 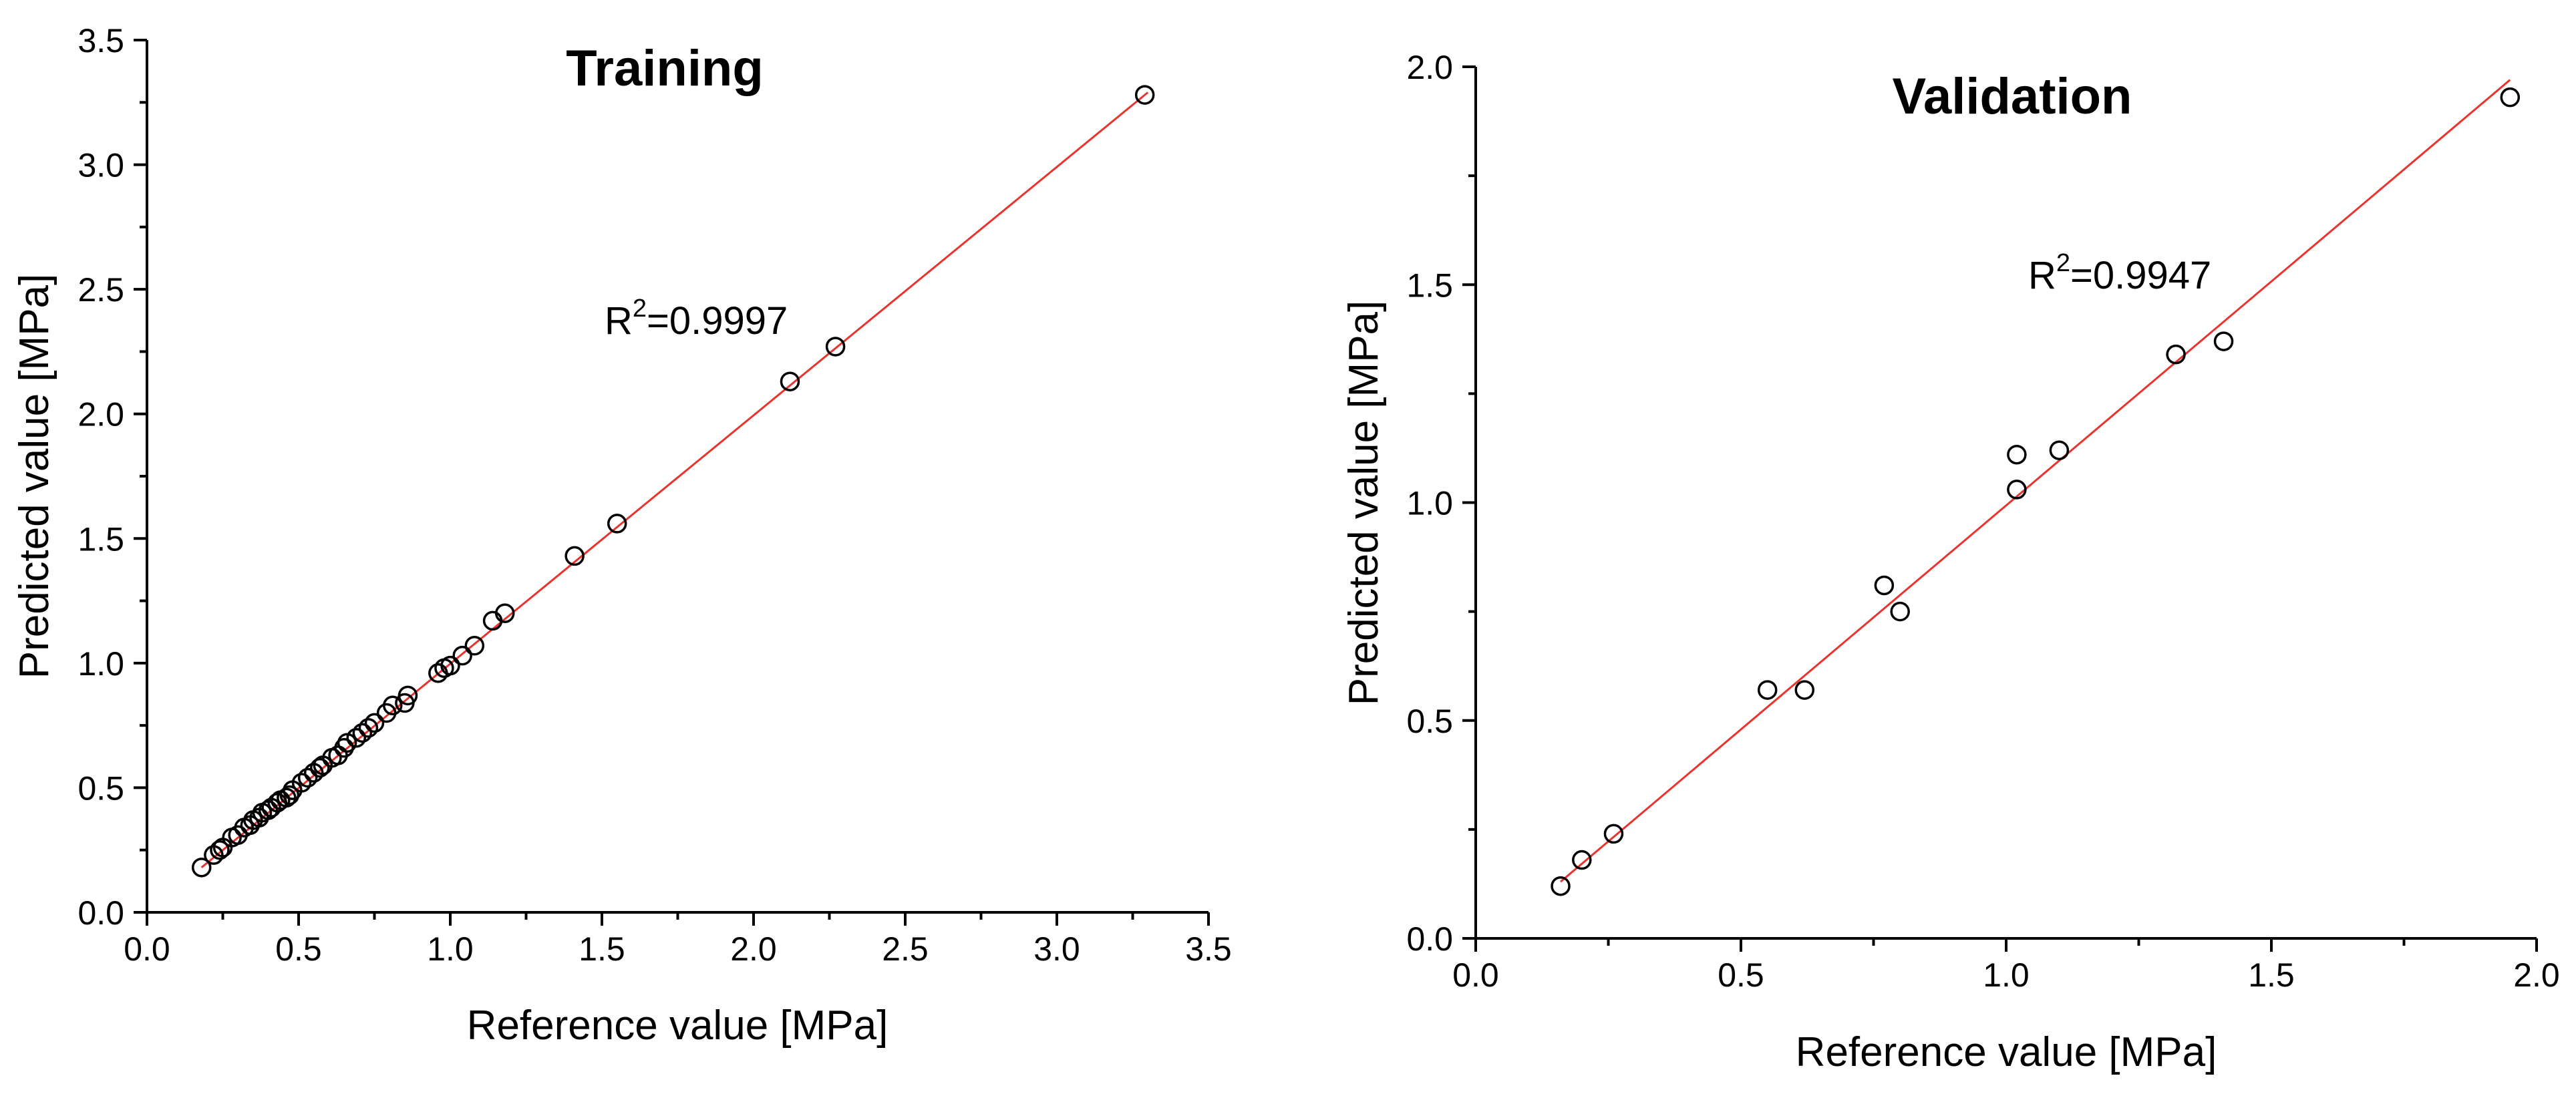 I want to click on validation-y-tick-label: 0.0, so click(x=1429, y=939).